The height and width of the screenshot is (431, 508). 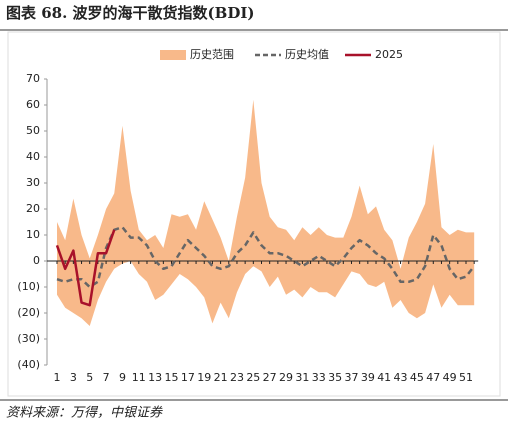 What do you see at coordinates (89, 377) in the screenshot?
I see `x-tick-label: 5` at bounding box center [89, 377].